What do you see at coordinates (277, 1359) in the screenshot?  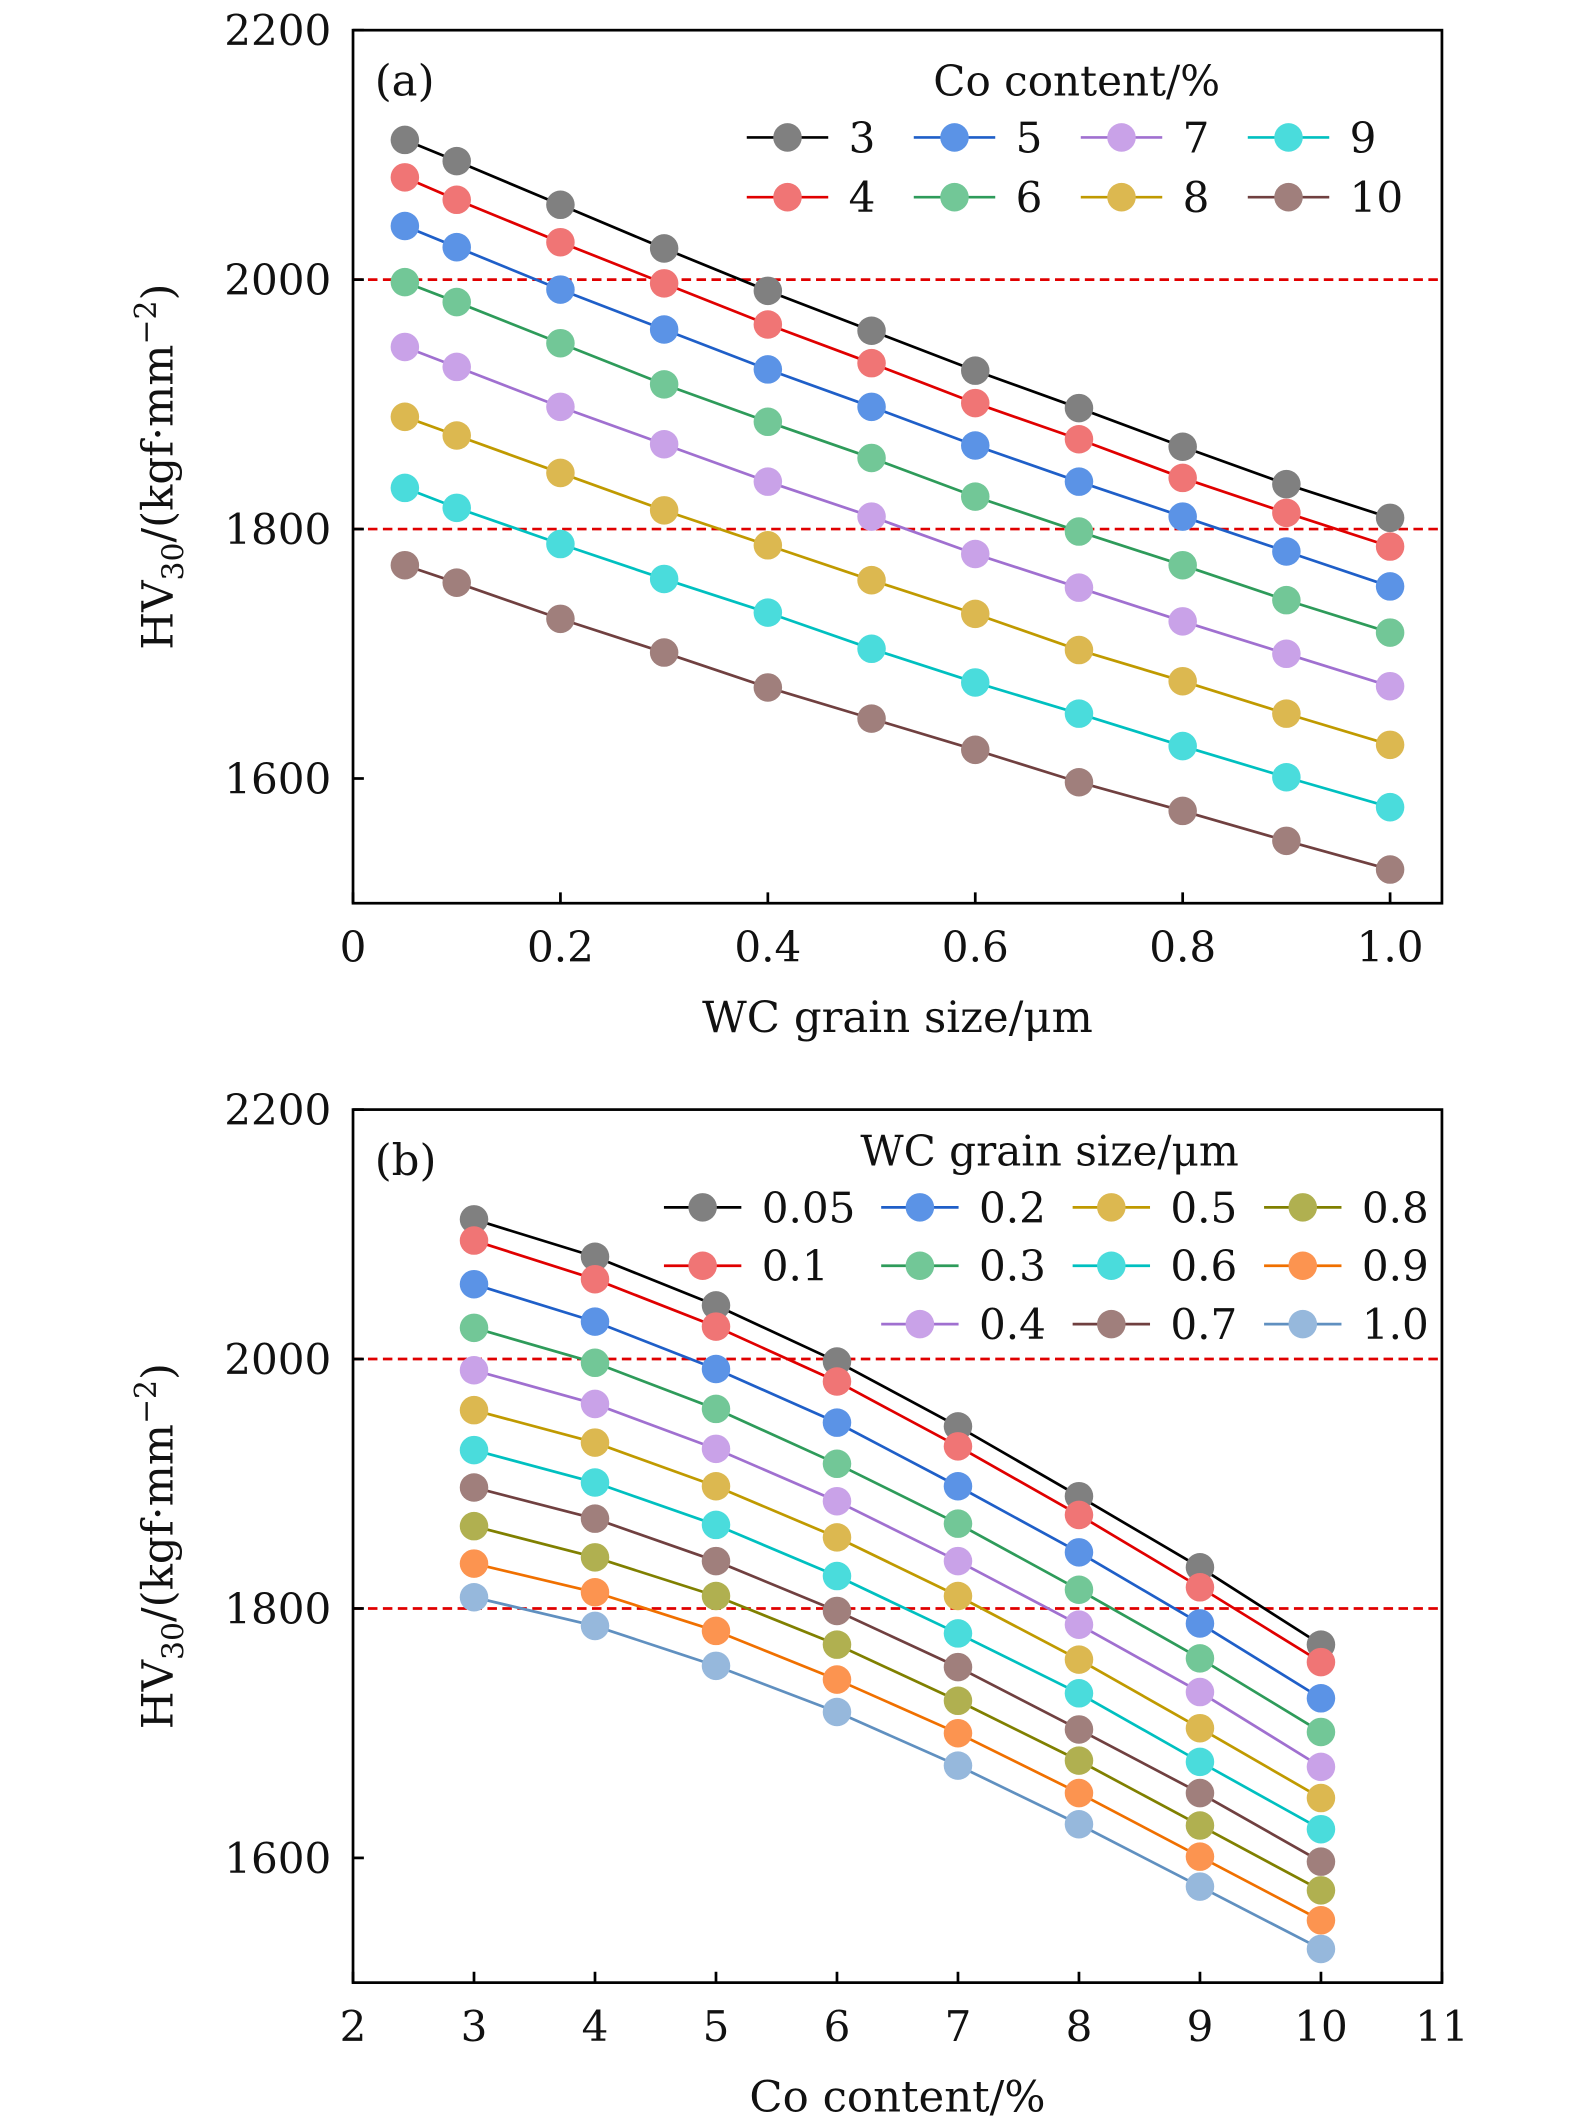 I see `y-tick-label: 2000` at bounding box center [277, 1359].